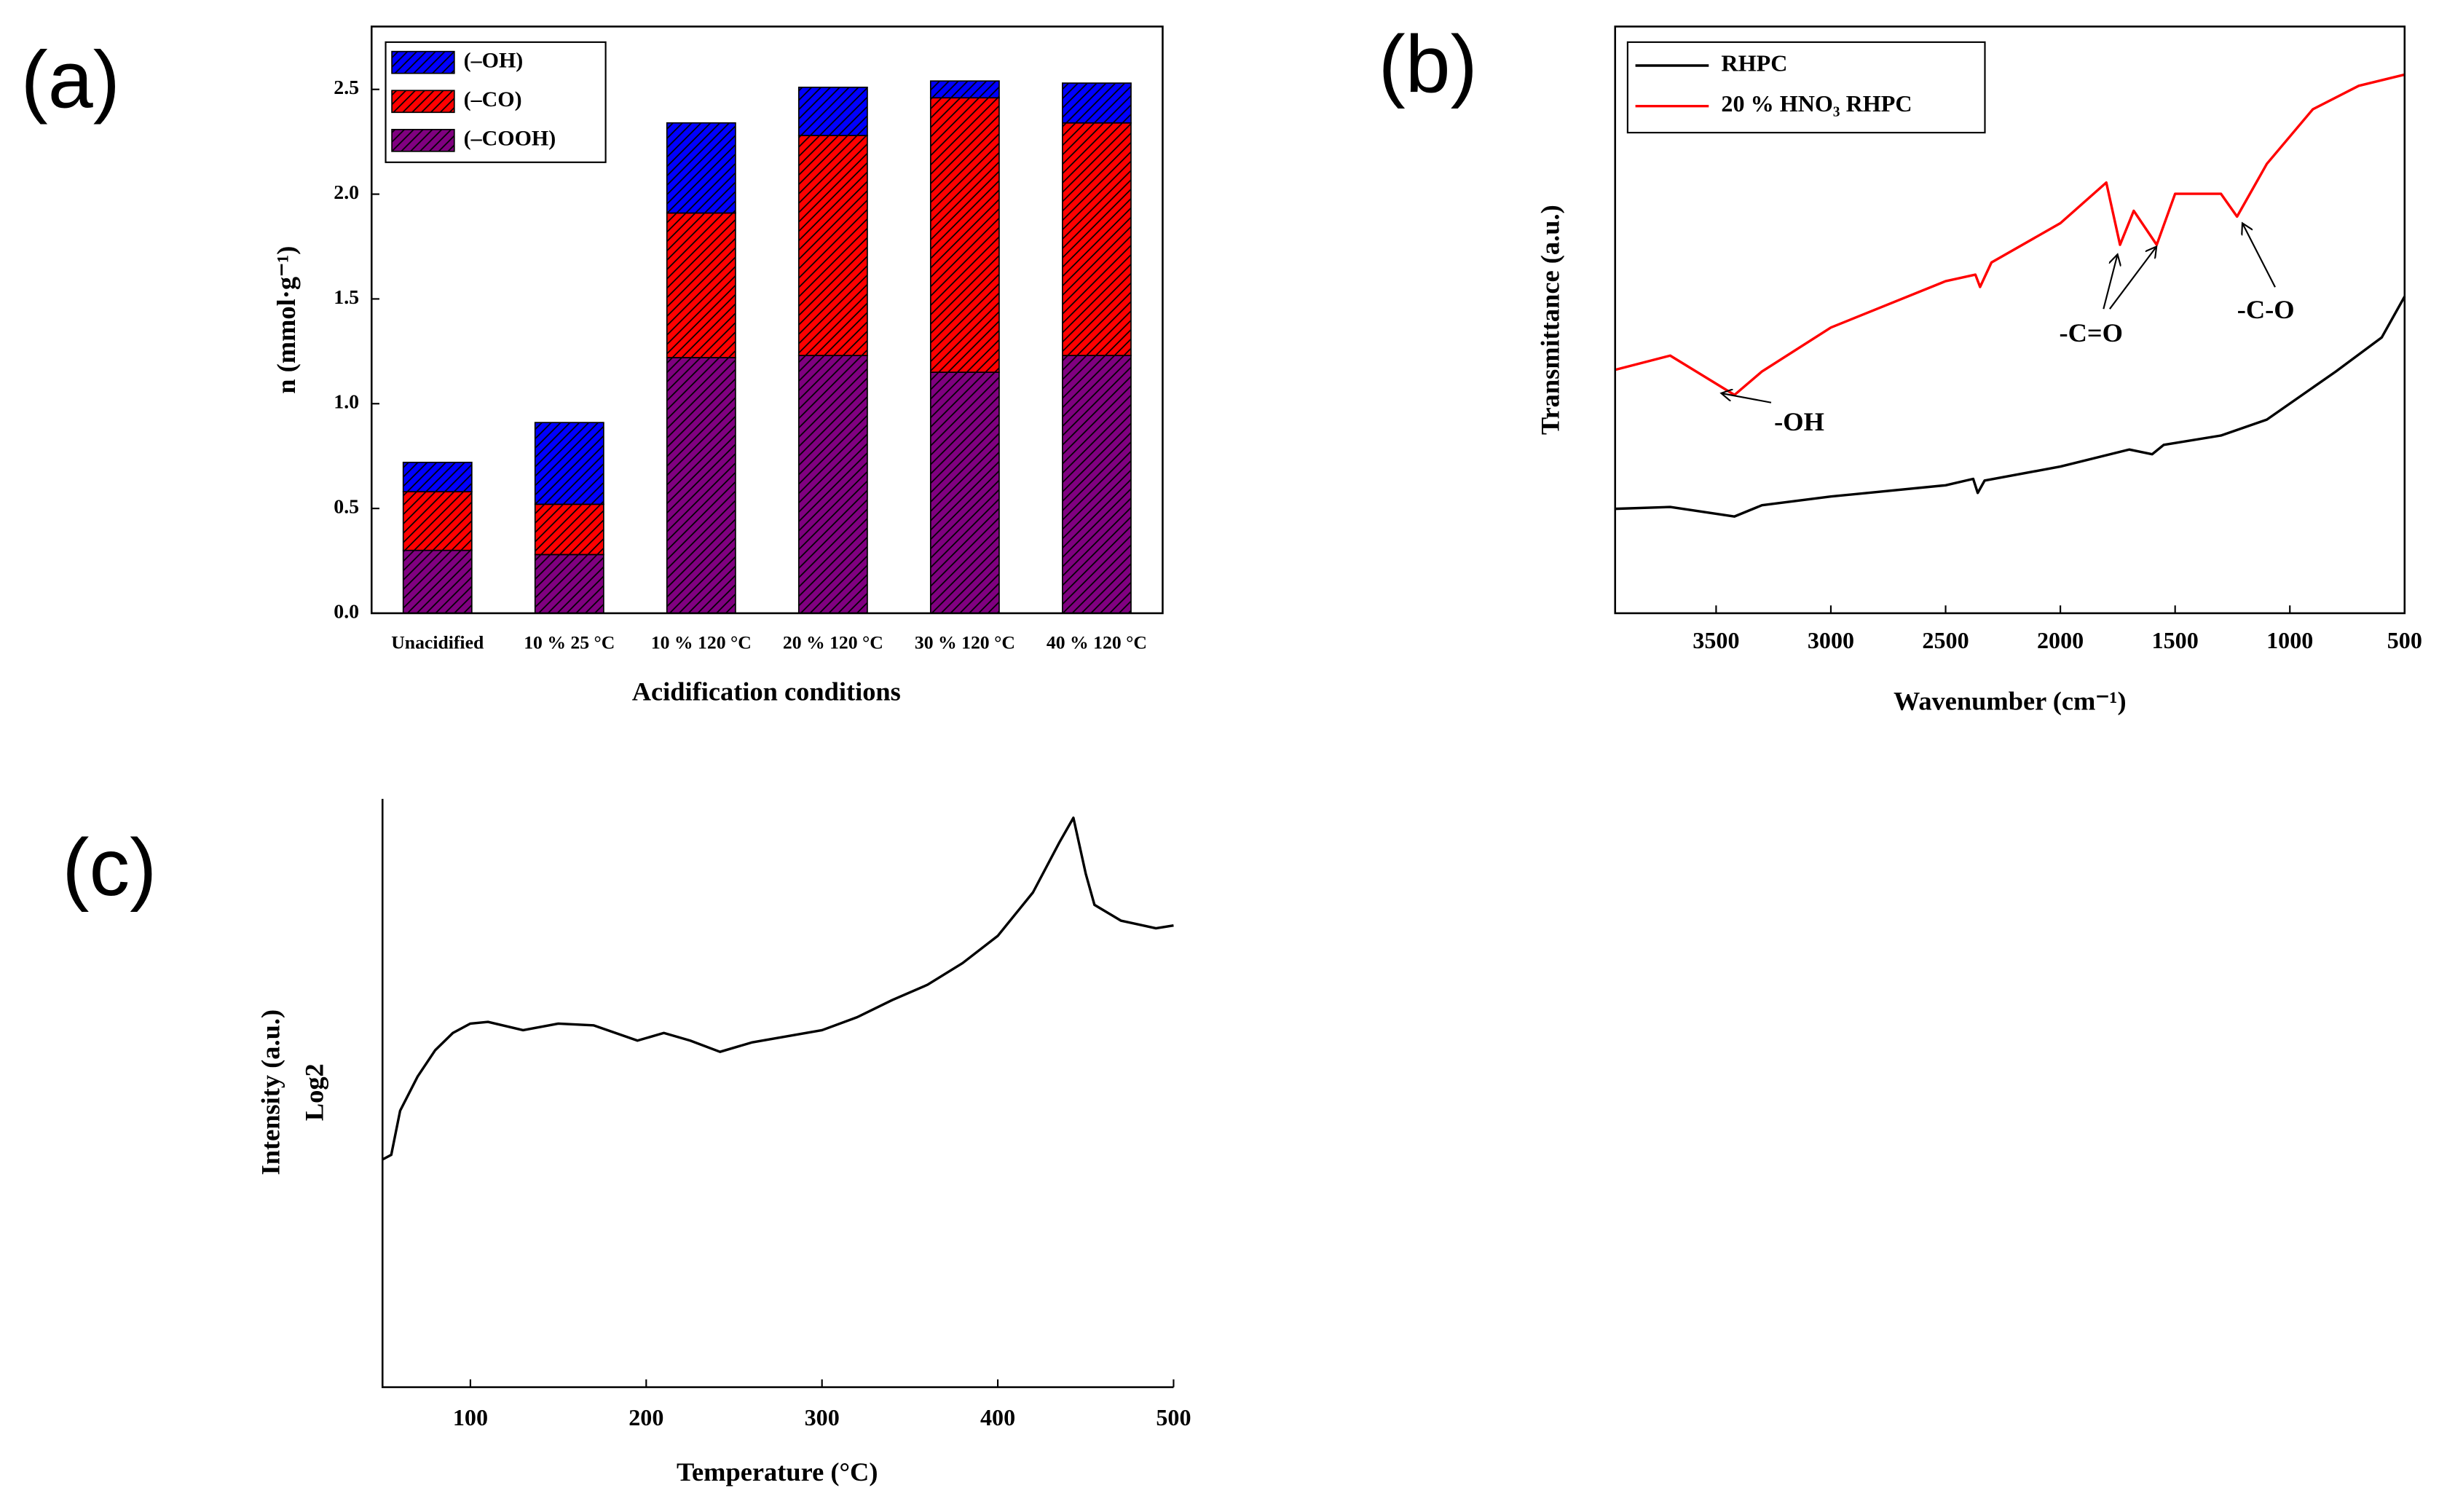 The height and width of the screenshot is (1512, 2447). Describe the element at coordinates (2175, 640) in the screenshot. I see `x-tick-label: 1500` at that location.